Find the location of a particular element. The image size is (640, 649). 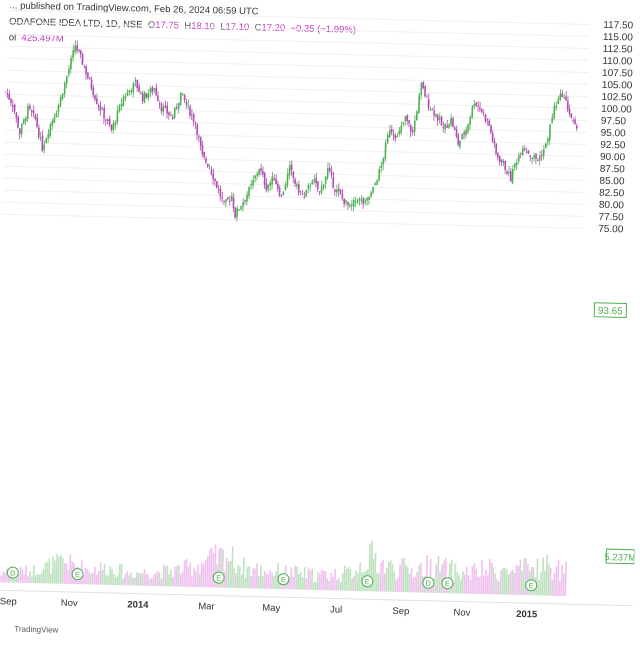

price-tick-label: 75.00 is located at coordinates (611, 230).